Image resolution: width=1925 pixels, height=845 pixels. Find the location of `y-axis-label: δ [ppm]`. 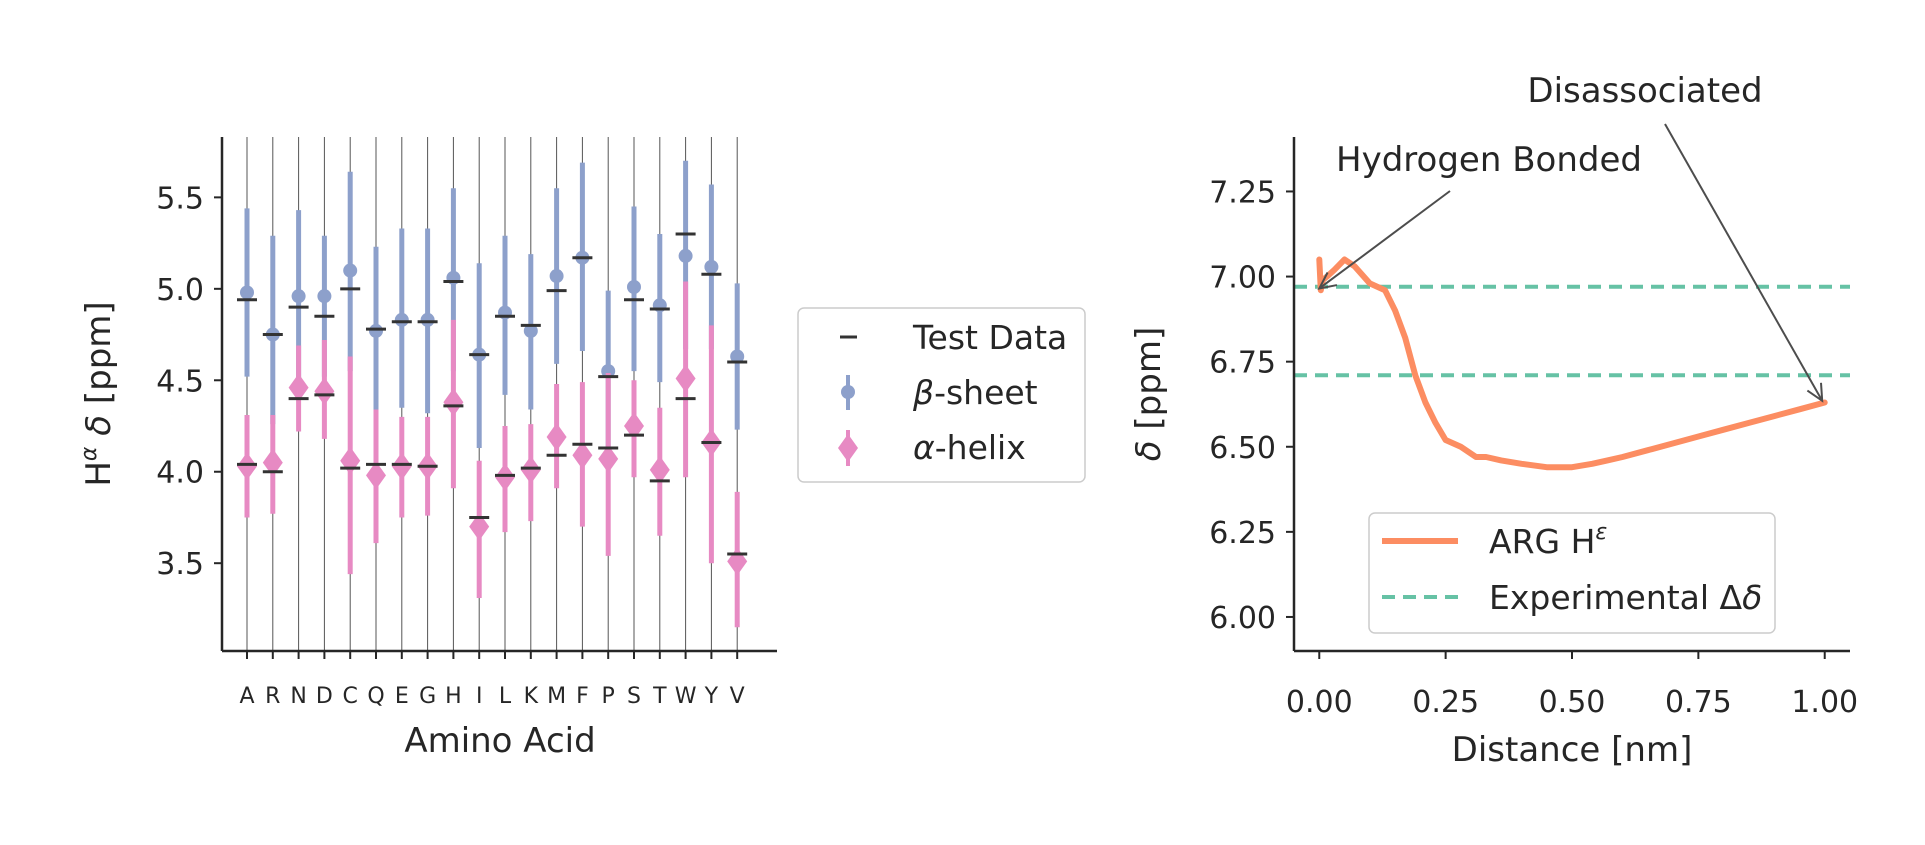

y-axis-label: δ [ppm] is located at coordinates (1149, 394).